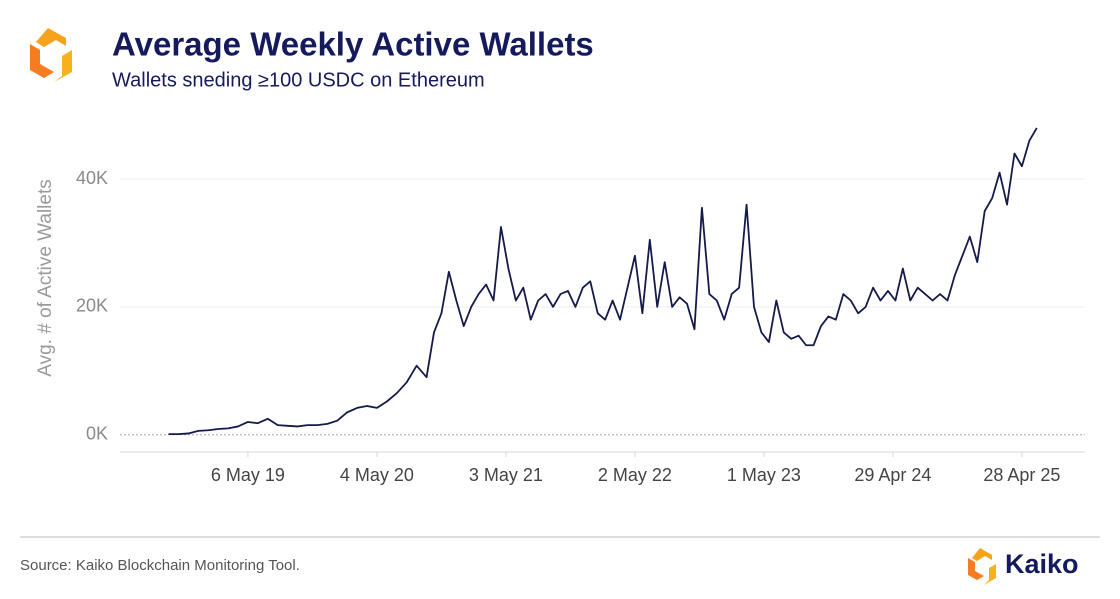 The width and height of the screenshot is (1120, 599). Describe the element at coordinates (97, 433) in the screenshot. I see `y-tick-label: 0K` at that location.